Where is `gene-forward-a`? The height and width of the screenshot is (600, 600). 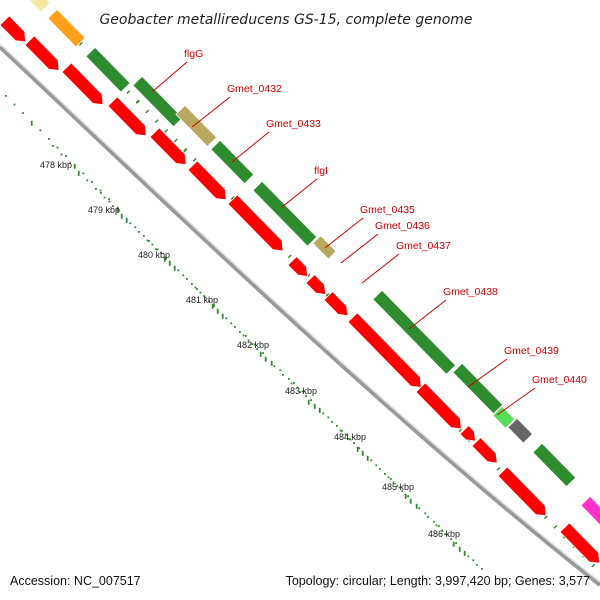 gene-forward-a is located at coordinates (108, 69).